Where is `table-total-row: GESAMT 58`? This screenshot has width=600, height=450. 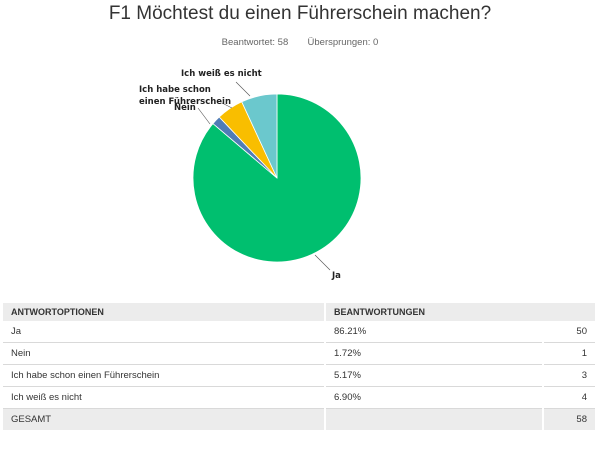 table-total-row: GESAMT 58 is located at coordinates (300, 419).